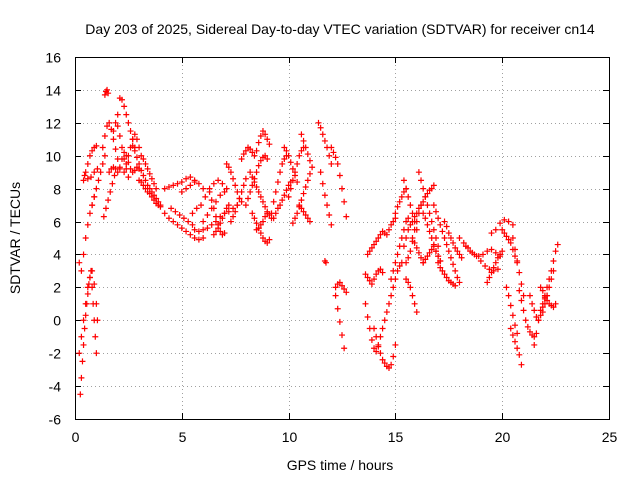 The height and width of the screenshot is (480, 640). I want to click on series-t62, so click(447, 274).